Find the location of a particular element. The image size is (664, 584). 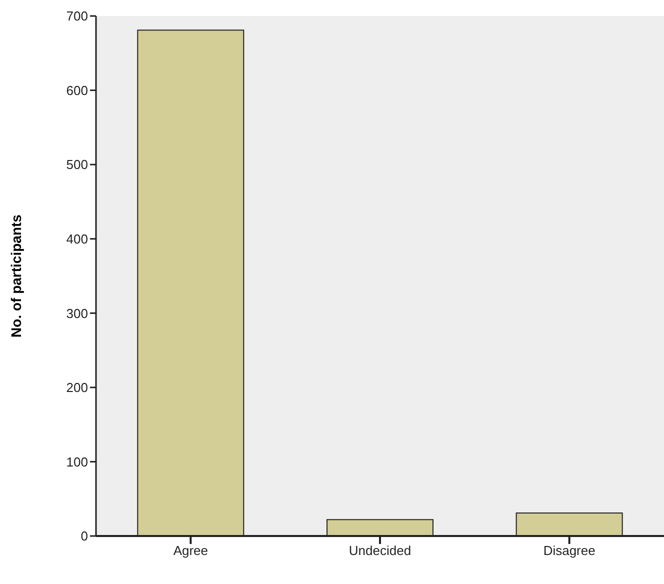

x-tick-label: Undecided is located at coordinates (380, 550).